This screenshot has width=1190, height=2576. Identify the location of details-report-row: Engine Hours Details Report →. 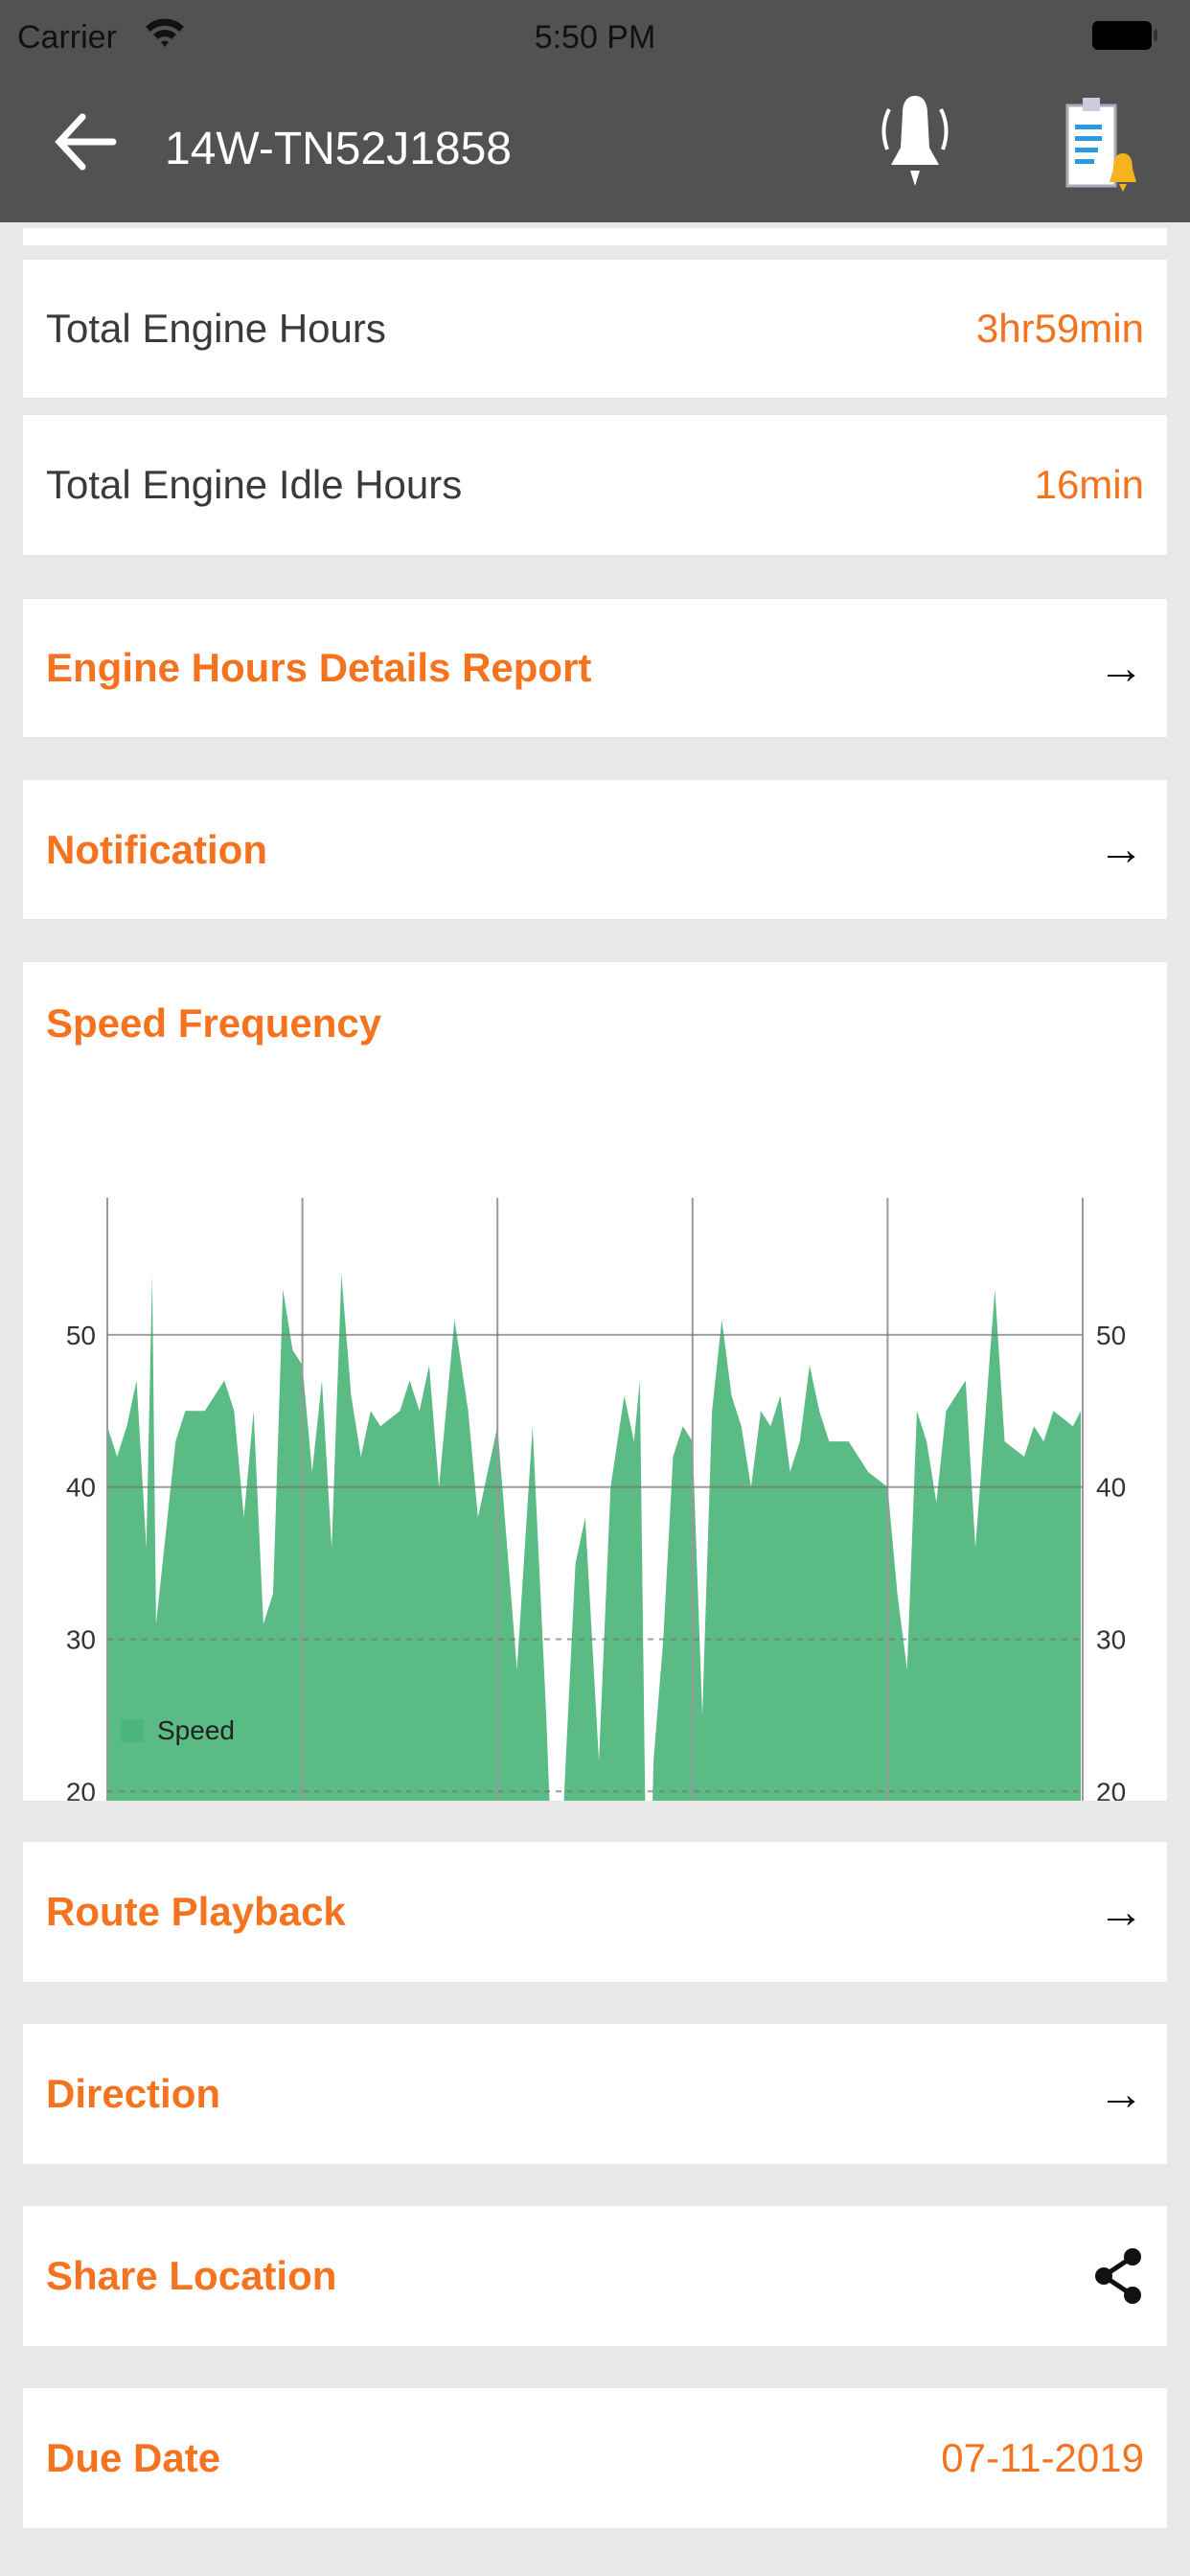
(595, 668).